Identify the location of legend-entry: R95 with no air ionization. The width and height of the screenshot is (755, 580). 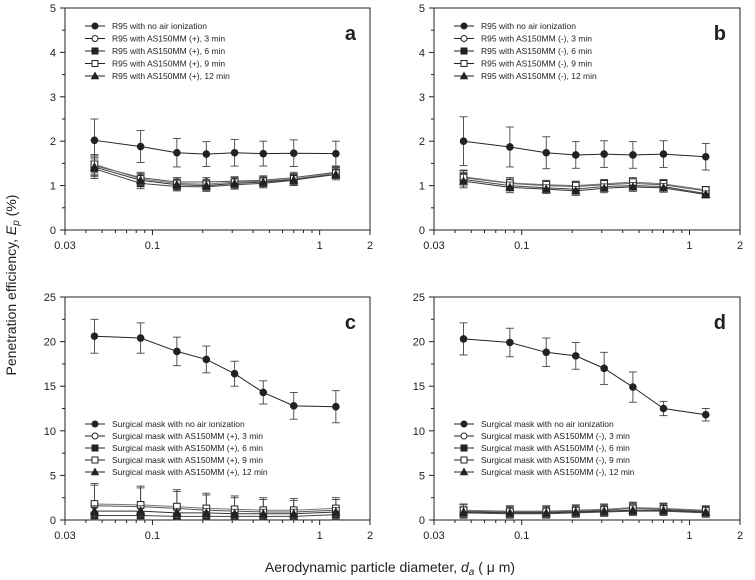
(528, 26).